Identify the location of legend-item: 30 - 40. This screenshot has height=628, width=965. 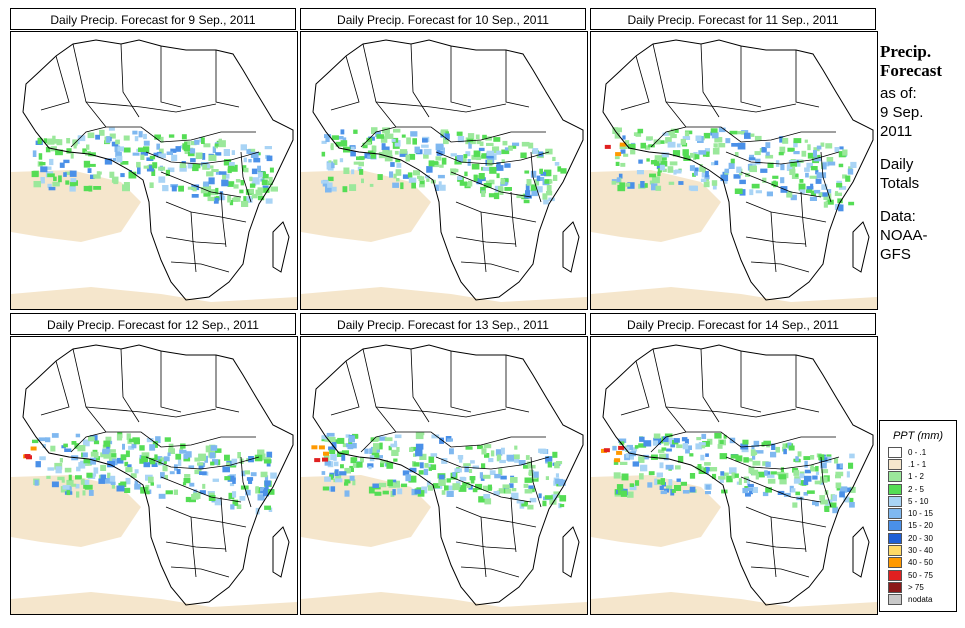
(918, 550).